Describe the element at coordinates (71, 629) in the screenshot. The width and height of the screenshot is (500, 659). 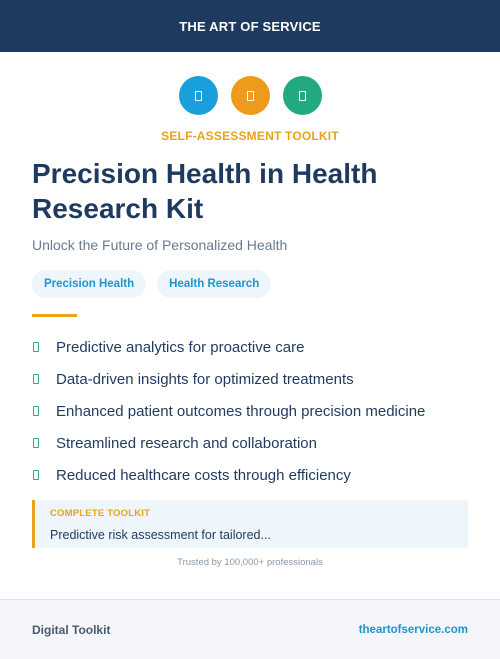
I see `footer-label: Digital Toolkit` at that location.